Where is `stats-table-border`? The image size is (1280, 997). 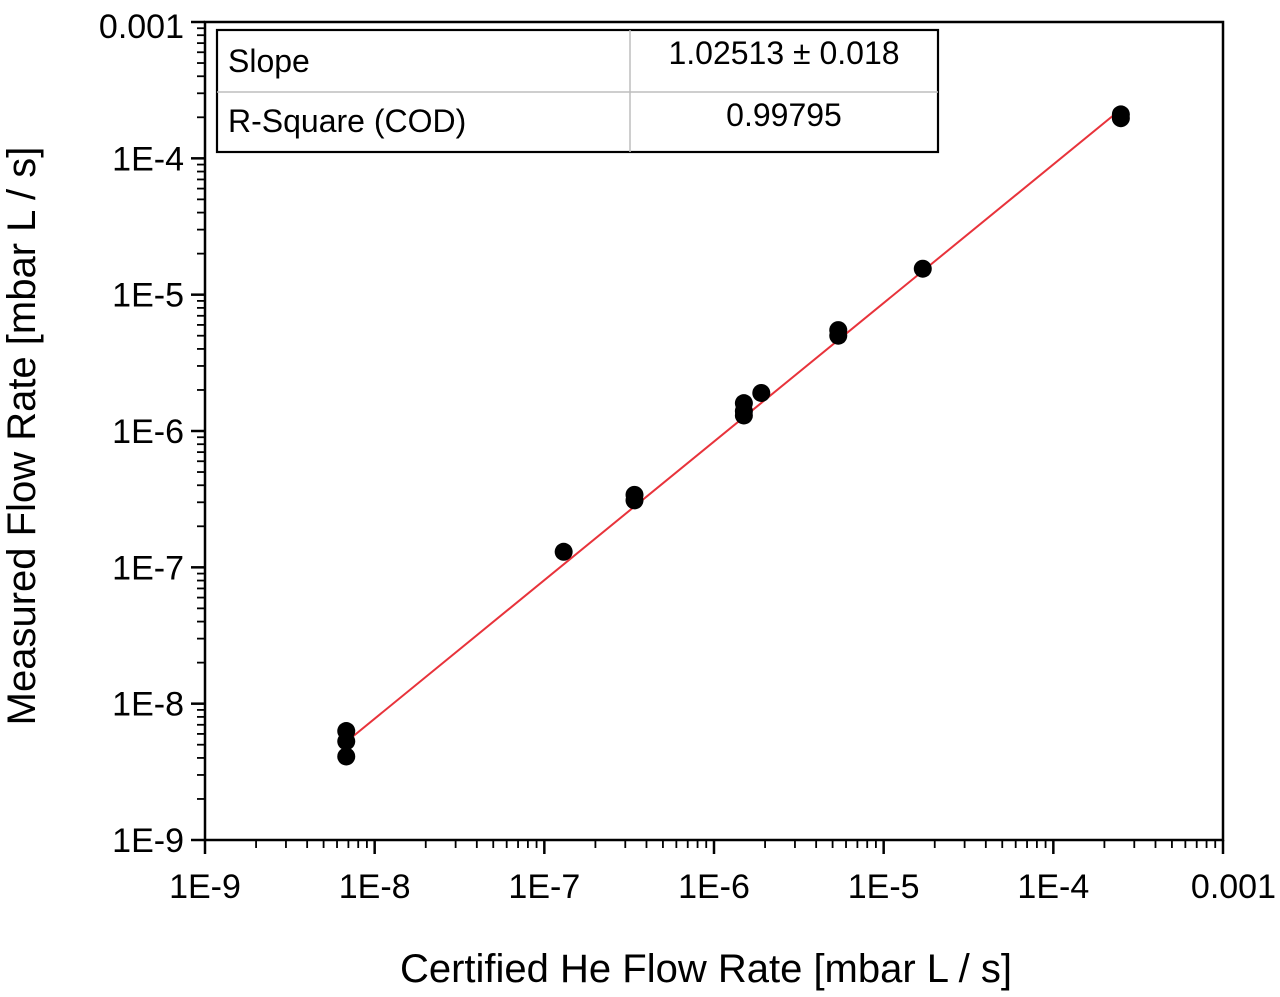 stats-table-border is located at coordinates (577, 91).